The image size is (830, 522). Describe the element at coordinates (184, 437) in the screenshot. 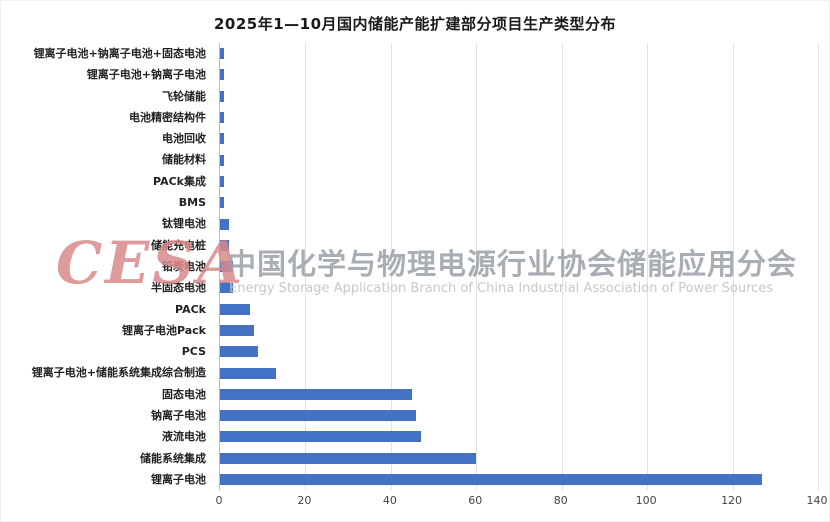

I see `category-label: 液流电池` at that location.